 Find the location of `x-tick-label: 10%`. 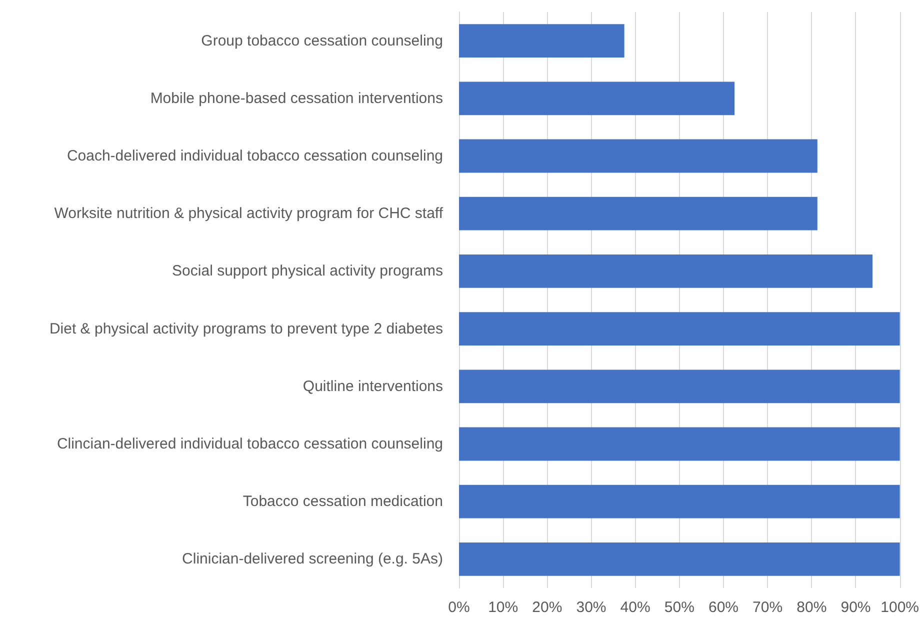

x-tick-label: 10% is located at coordinates (503, 607).